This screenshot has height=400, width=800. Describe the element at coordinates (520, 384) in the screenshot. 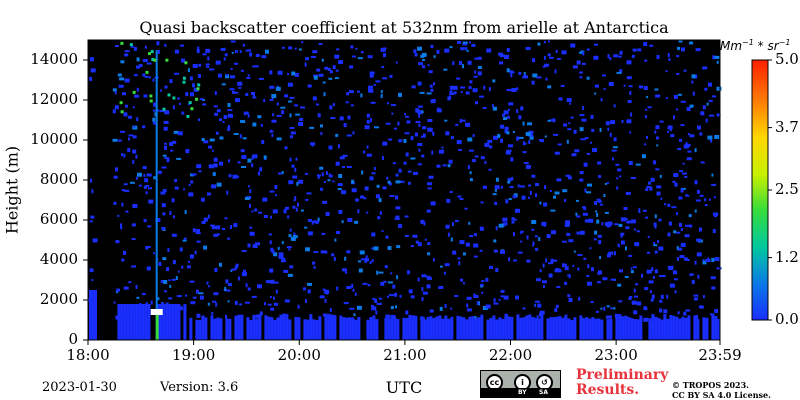

I see `cc-license-badge: cc i ↺ BY SA` at that location.